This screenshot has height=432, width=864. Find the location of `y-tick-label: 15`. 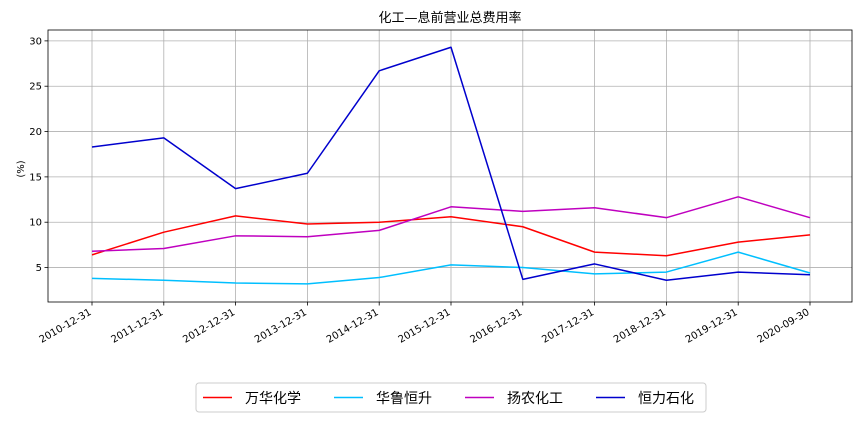

y-tick-label: 15 is located at coordinates (35, 177).